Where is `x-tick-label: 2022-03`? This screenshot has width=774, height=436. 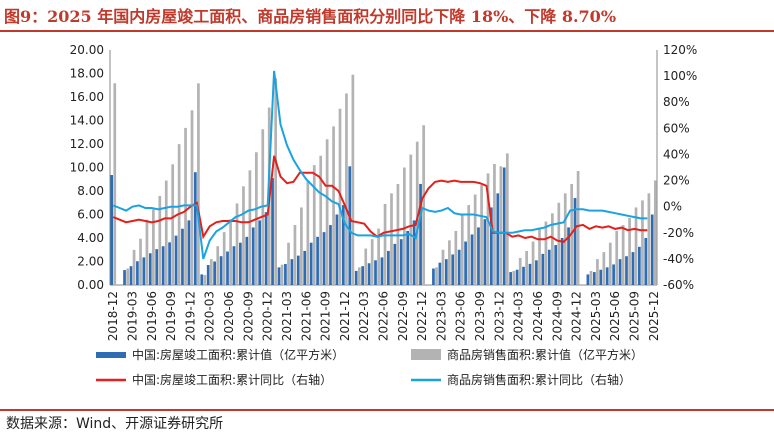 x-tick-label: 2022-03 is located at coordinates (364, 316).